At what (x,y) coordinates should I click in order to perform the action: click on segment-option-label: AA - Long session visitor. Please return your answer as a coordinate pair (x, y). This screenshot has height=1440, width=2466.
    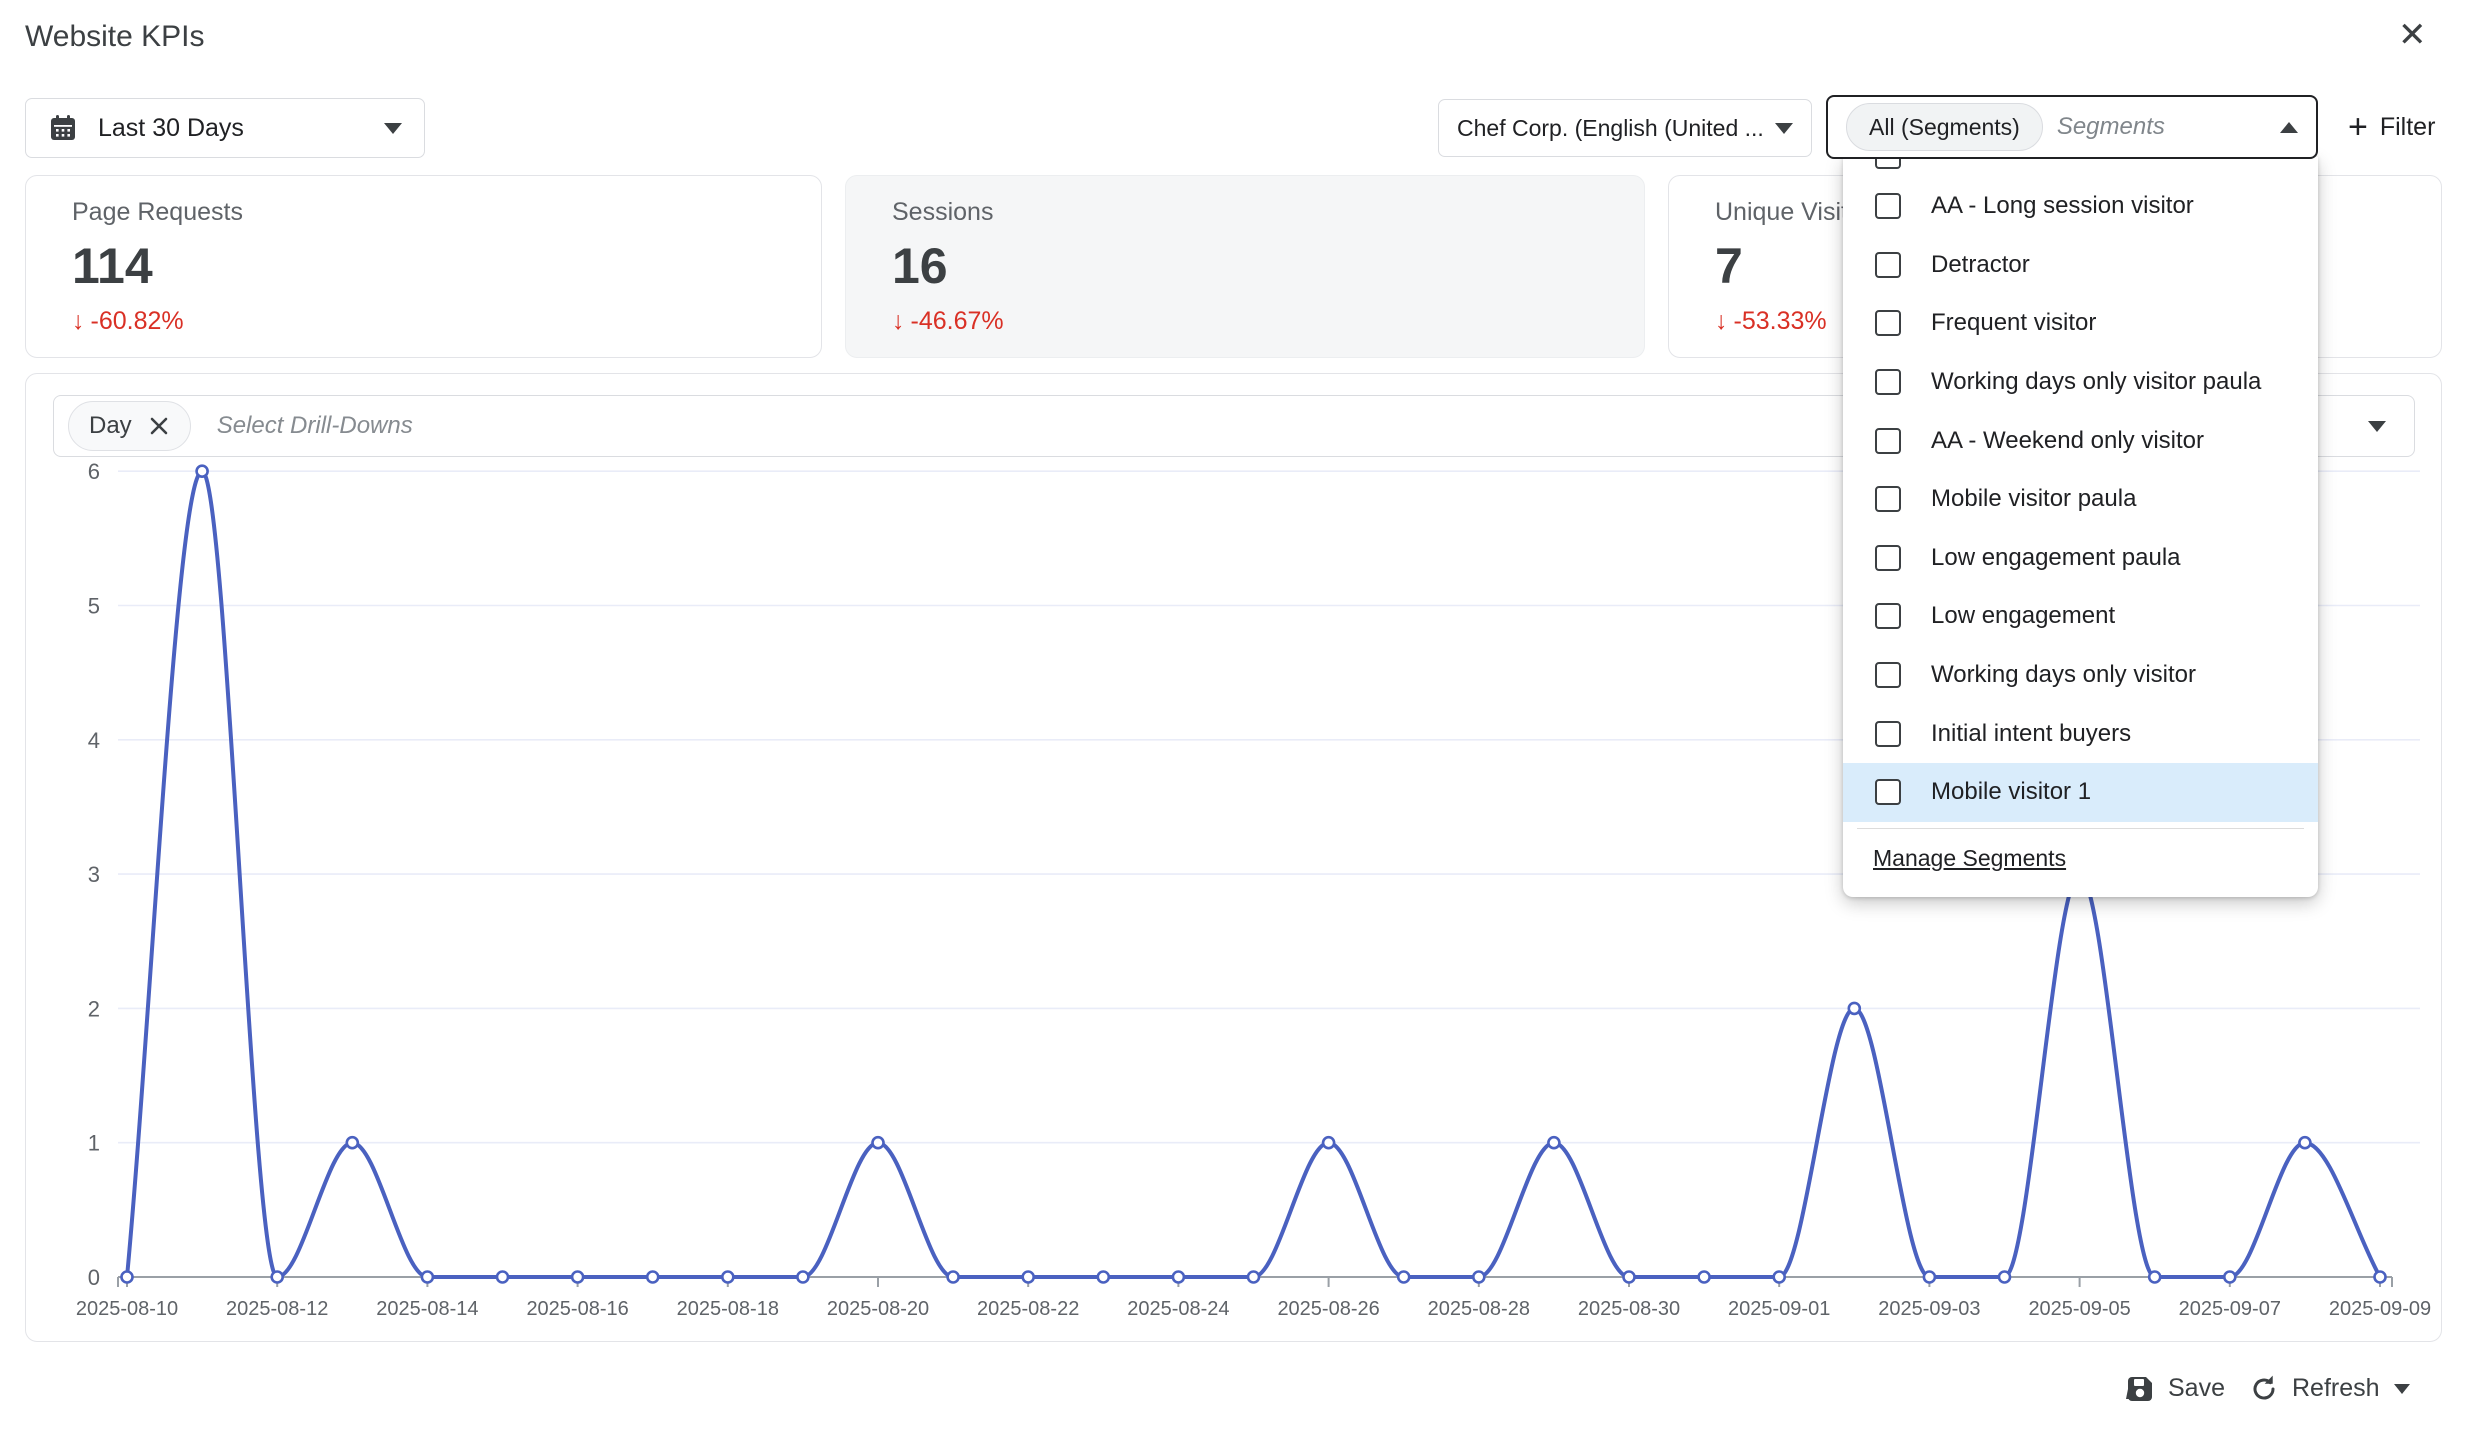
    Looking at the image, I should click on (2062, 206).